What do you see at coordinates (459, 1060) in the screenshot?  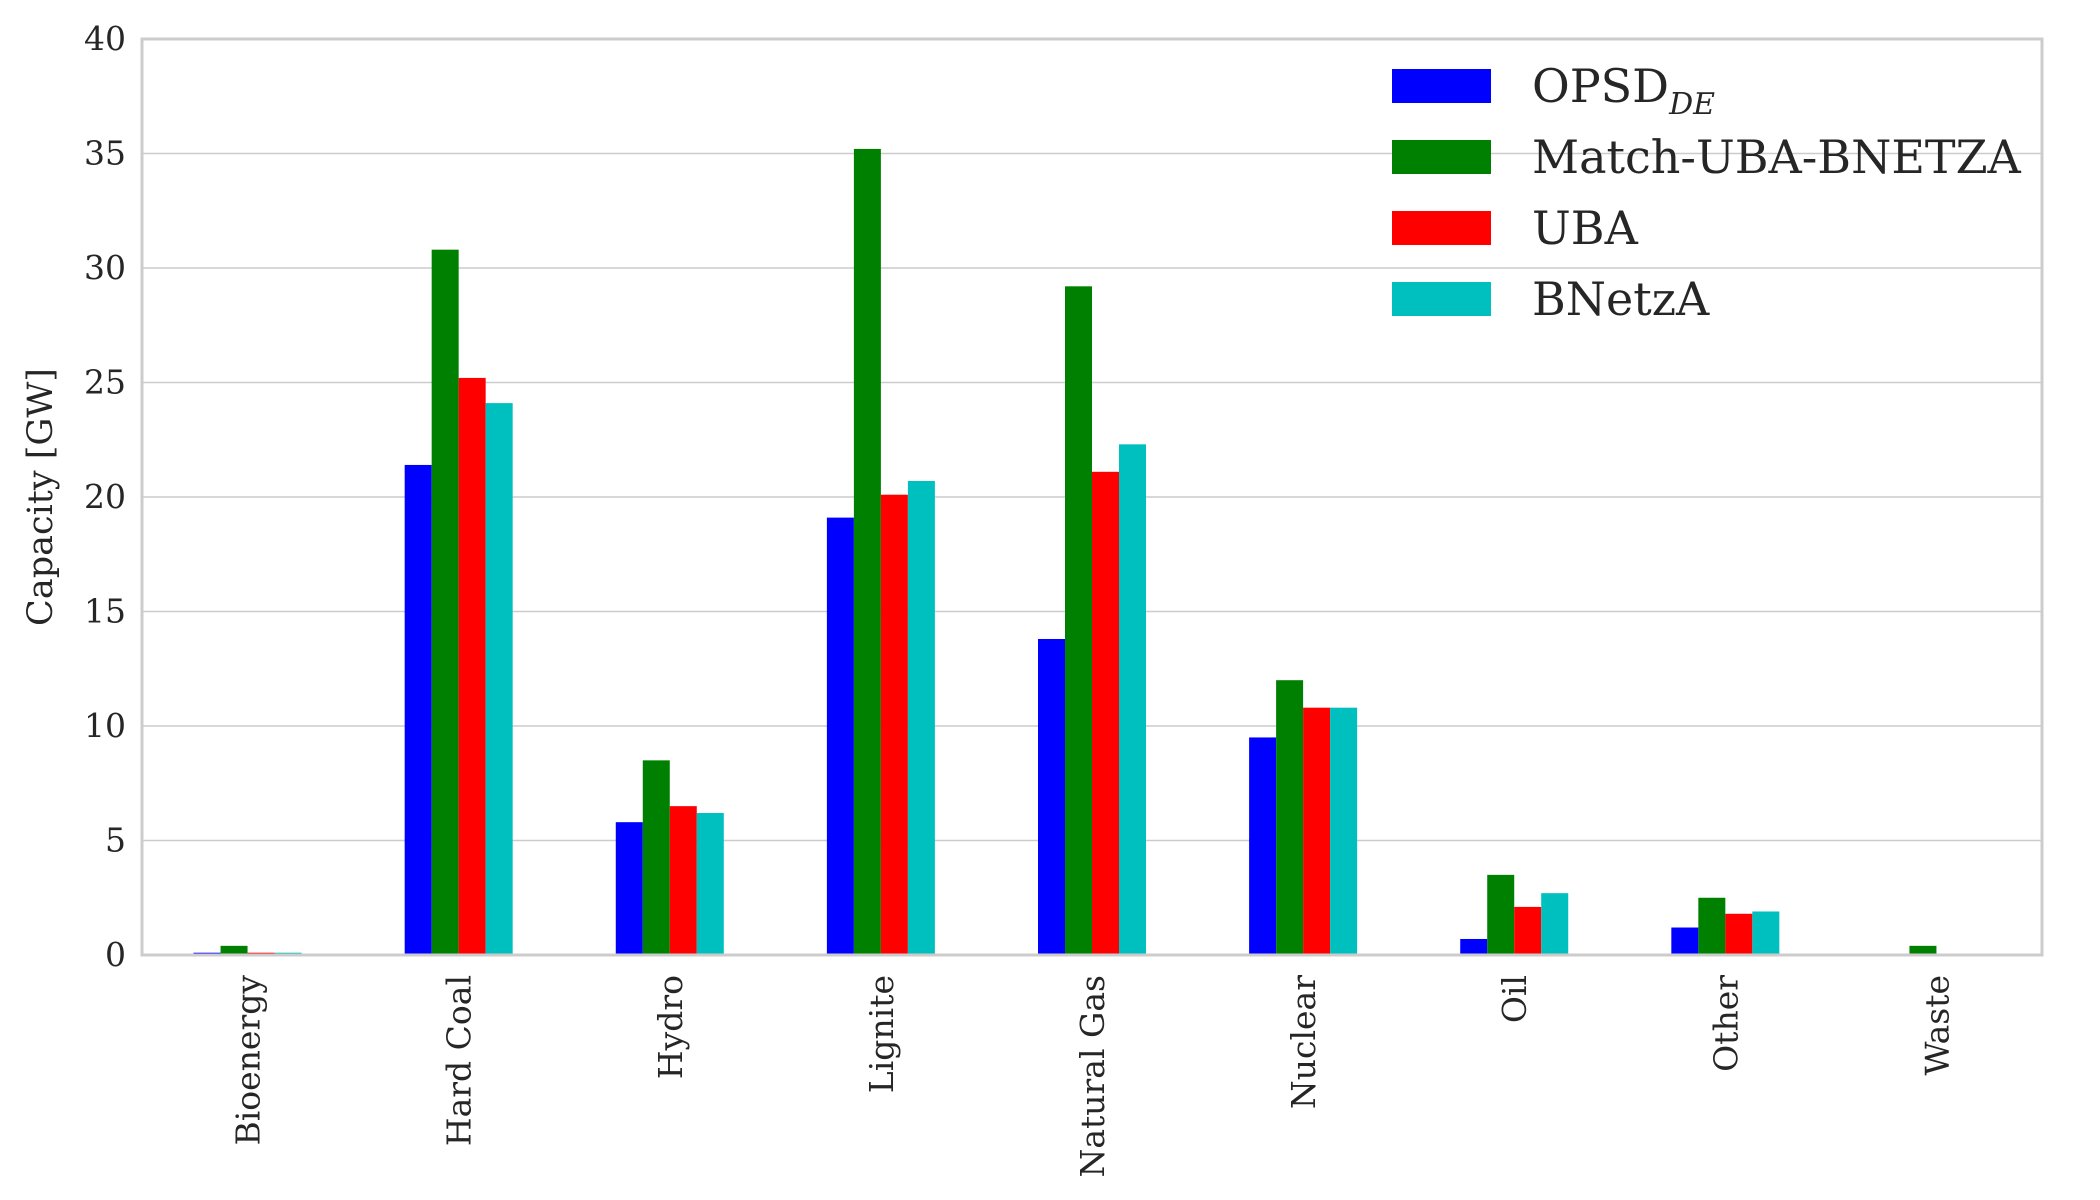 I see `x-tick-label: Hard Coal` at bounding box center [459, 1060].